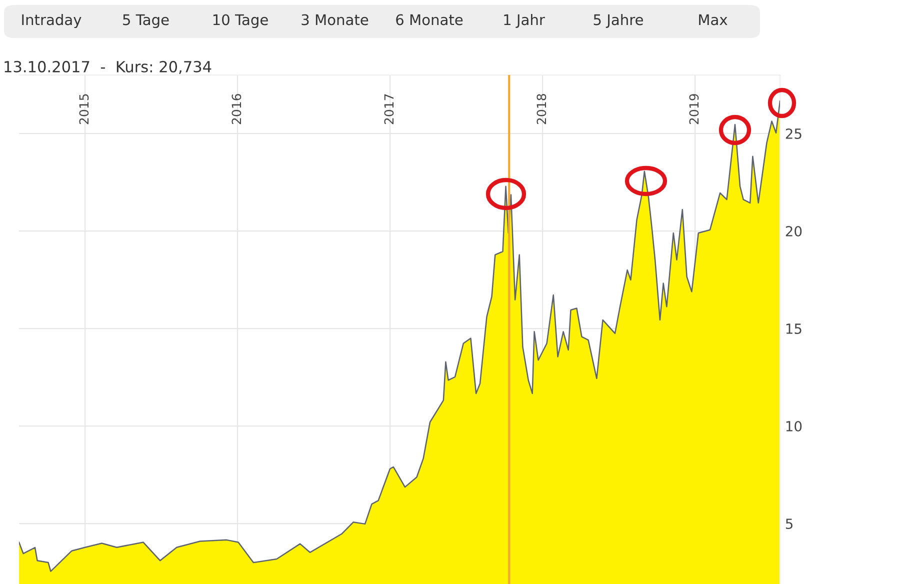 Image resolution: width=907 pixels, height=584 pixels. What do you see at coordinates (429, 20) in the screenshot?
I see `text: 6 Monate` at bounding box center [429, 20].